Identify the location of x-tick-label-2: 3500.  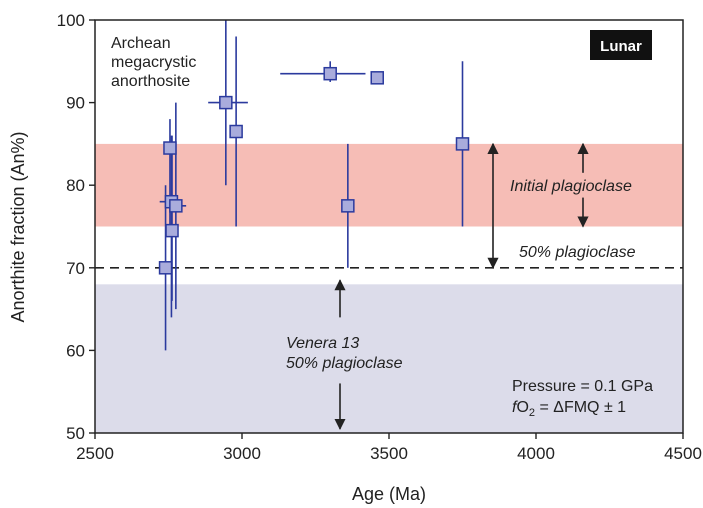
(389, 453).